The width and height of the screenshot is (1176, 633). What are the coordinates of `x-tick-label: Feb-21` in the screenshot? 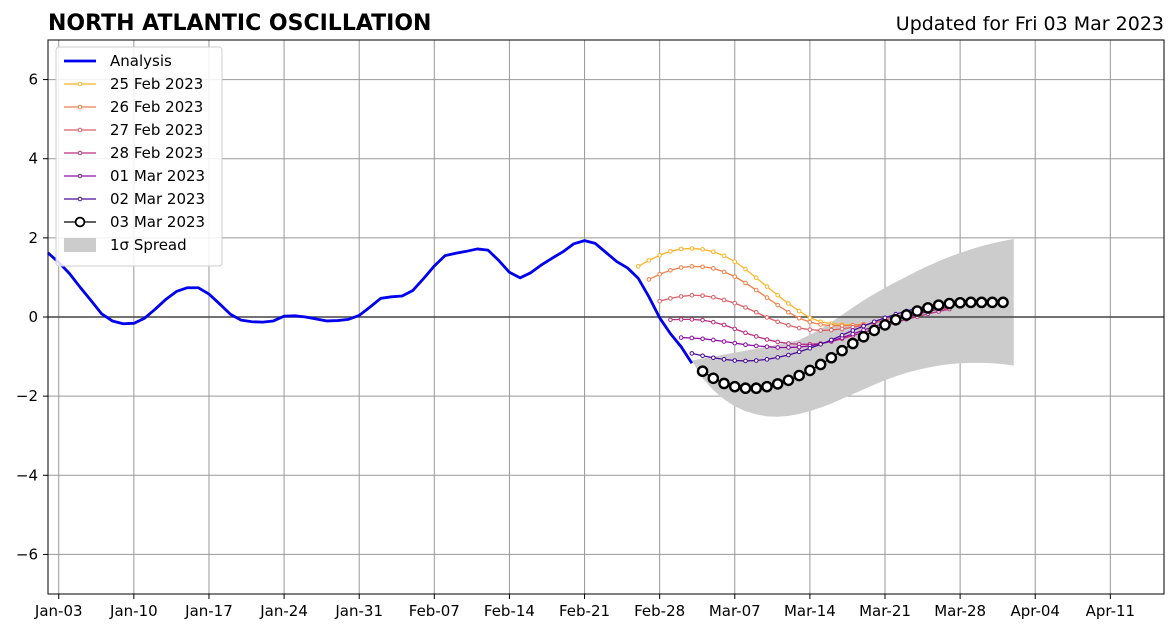 It's located at (584, 611).